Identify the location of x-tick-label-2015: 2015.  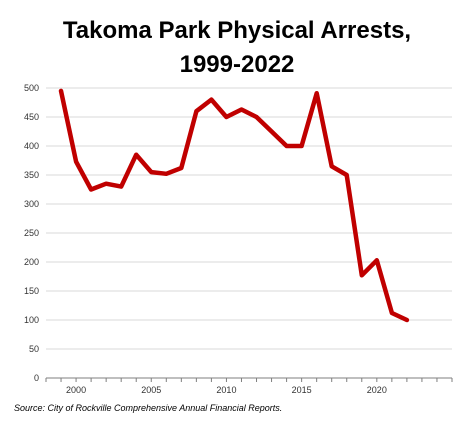
(302, 390).